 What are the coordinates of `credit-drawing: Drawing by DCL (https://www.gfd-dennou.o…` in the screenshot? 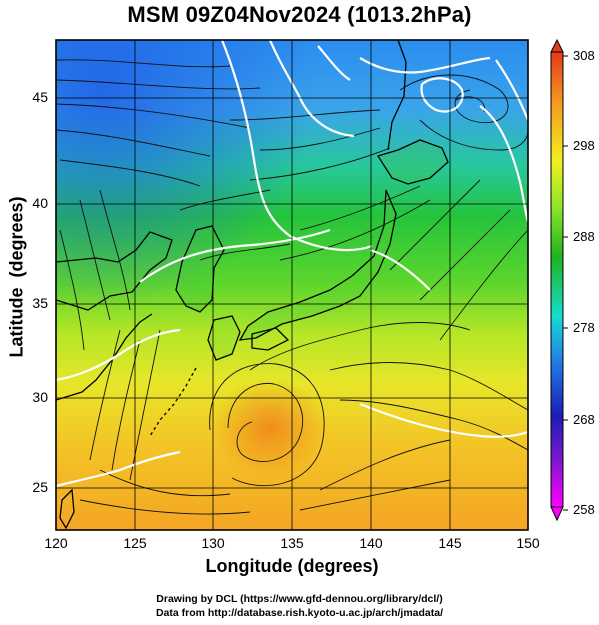 It's located at (299, 599).